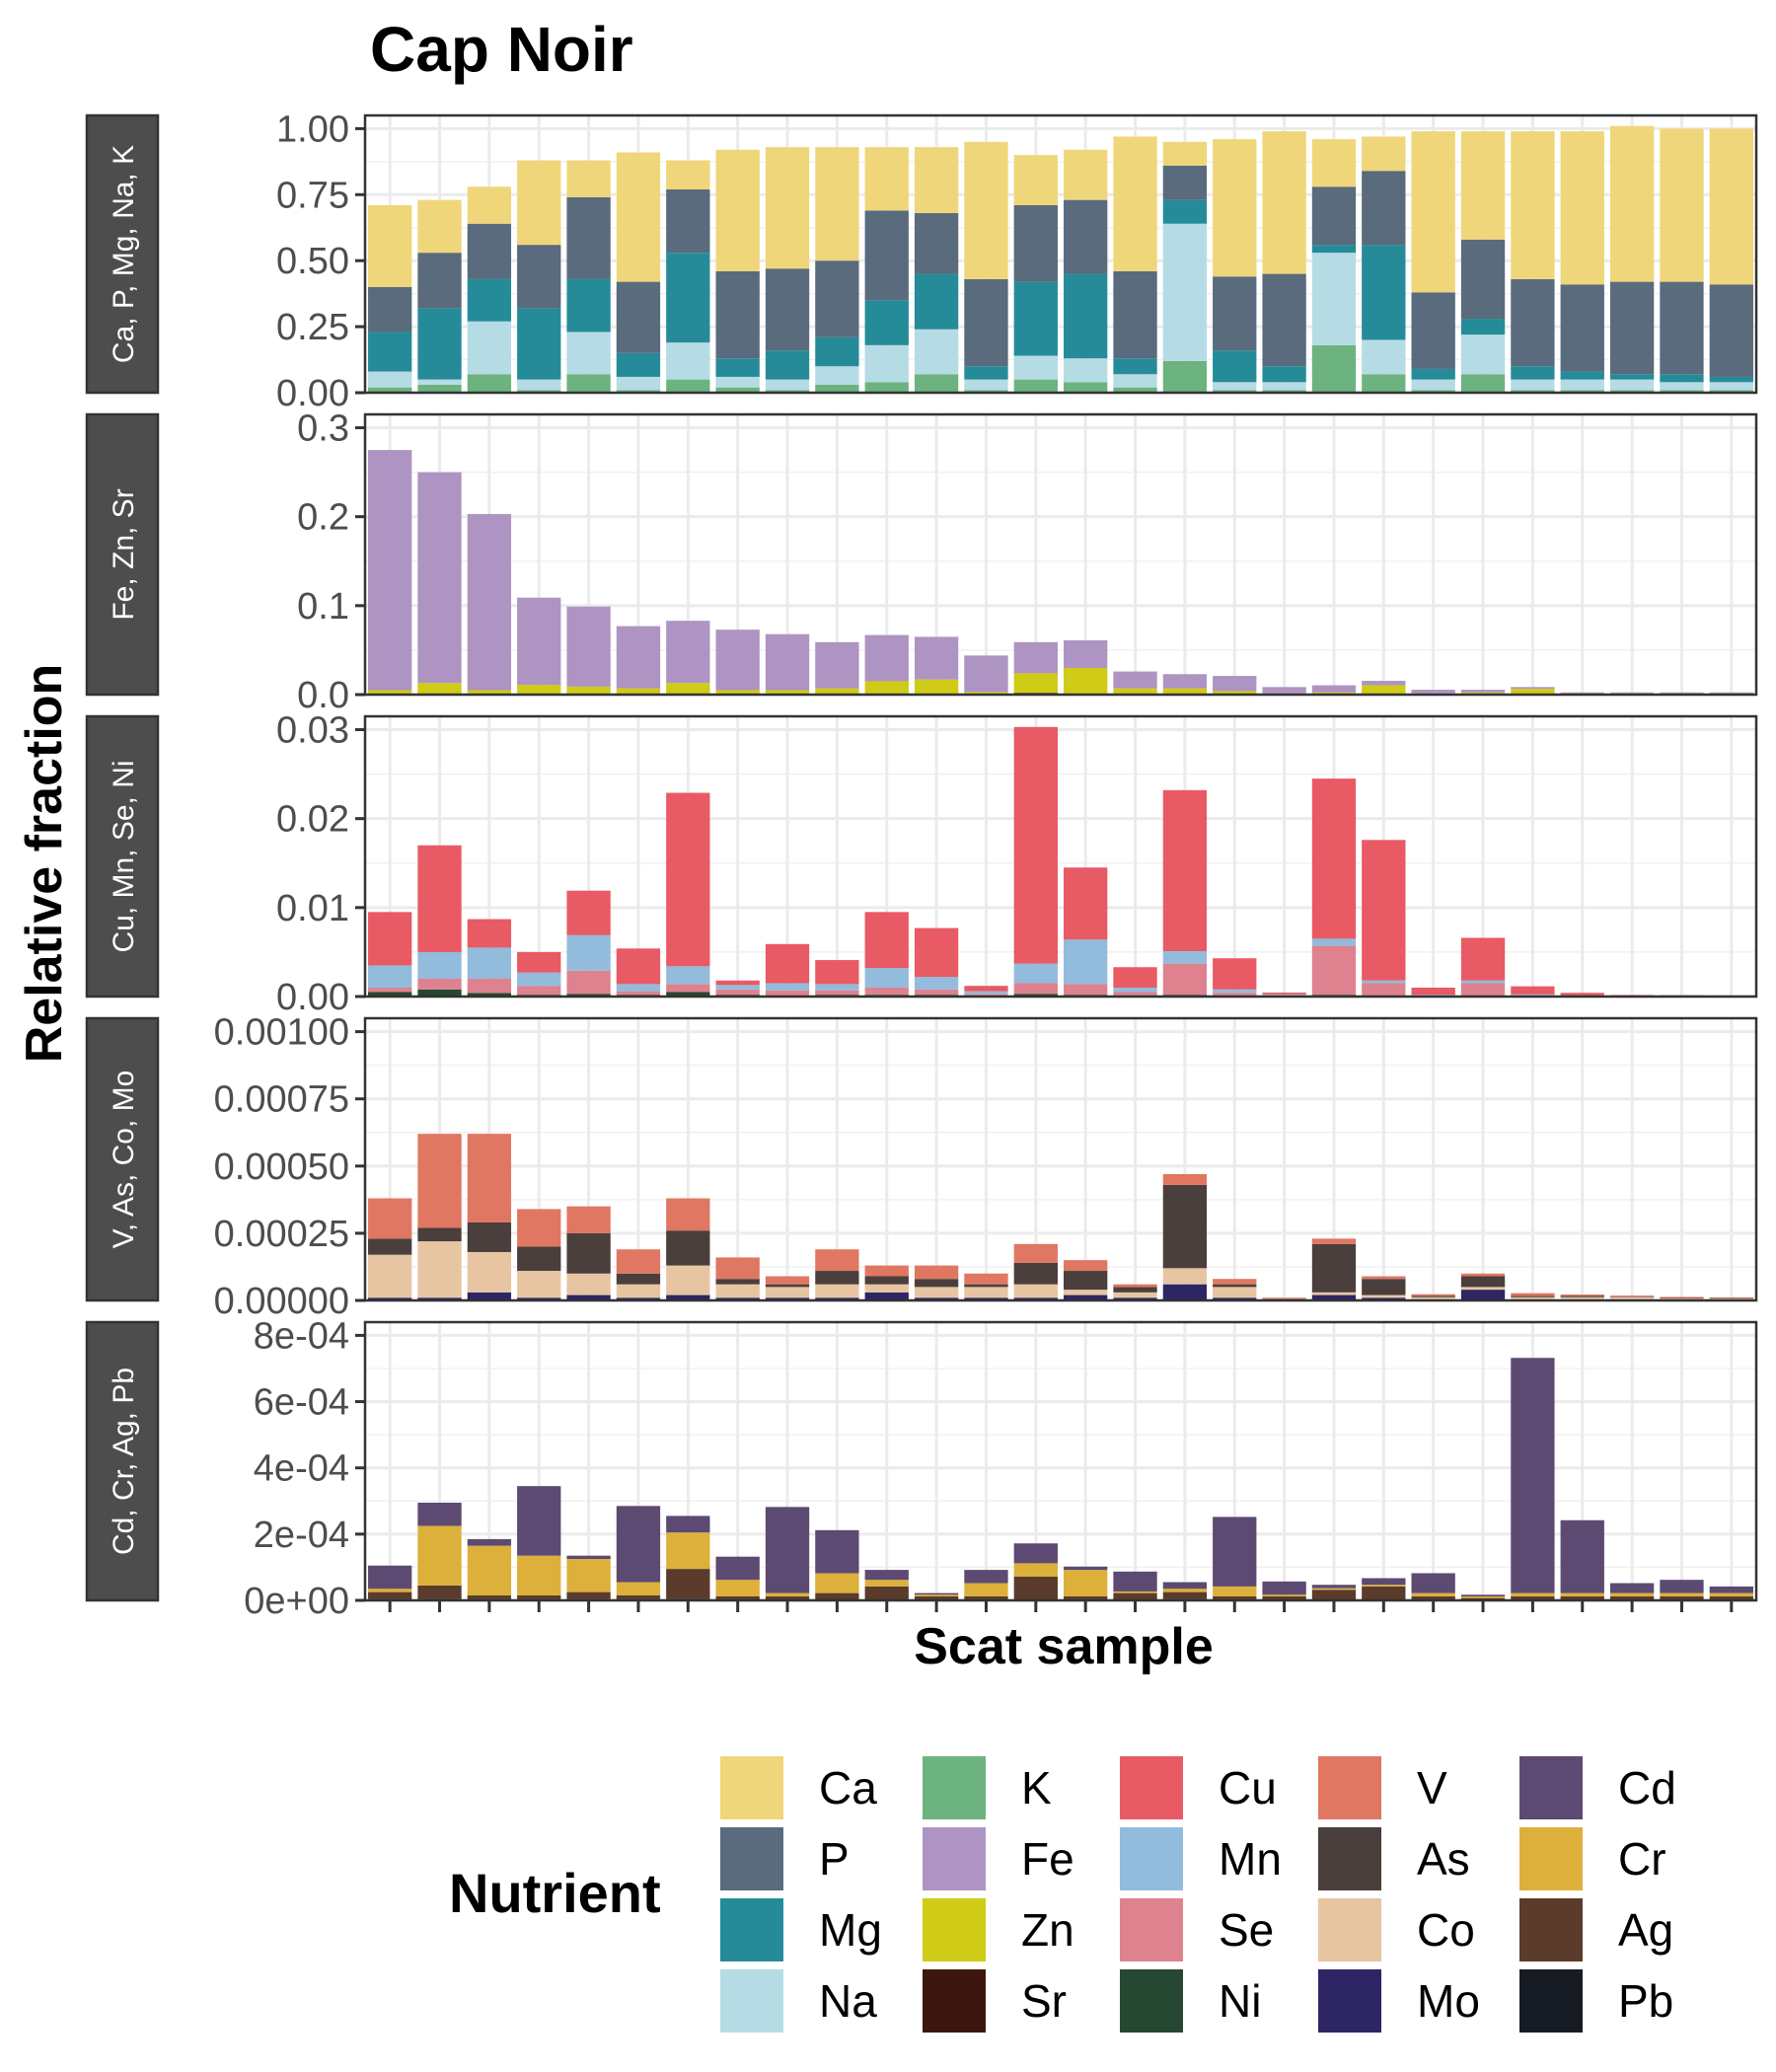 The height and width of the screenshot is (2072, 1776). Describe the element at coordinates (1448, 2001) in the screenshot. I see `legend-label-mo: Mo` at that location.